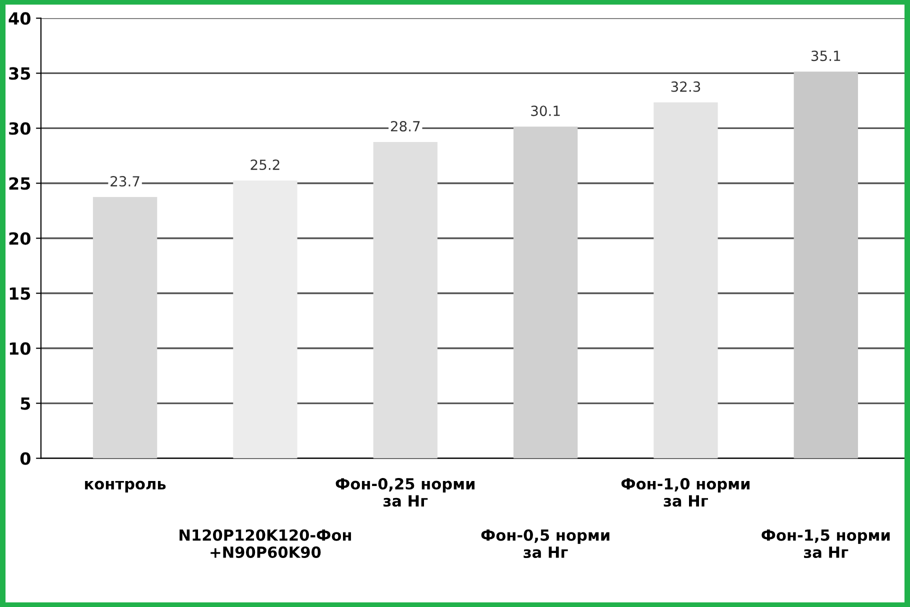 Image resolution: width=910 pixels, height=607 pixels. I want to click on y-tick-label: 35, so click(19, 73).